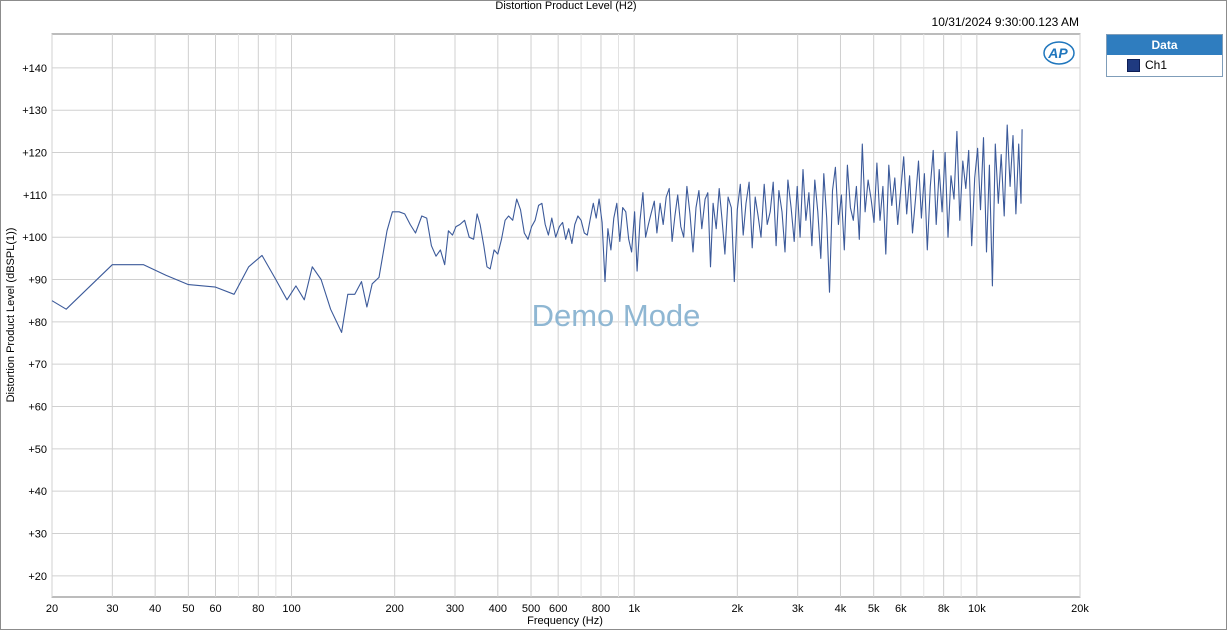 Image resolution: width=1227 pixels, height=630 pixels. What do you see at coordinates (1005, 22) in the screenshot?
I see `timestamp: 10/31/2024 9:30:00.123 AM` at bounding box center [1005, 22].